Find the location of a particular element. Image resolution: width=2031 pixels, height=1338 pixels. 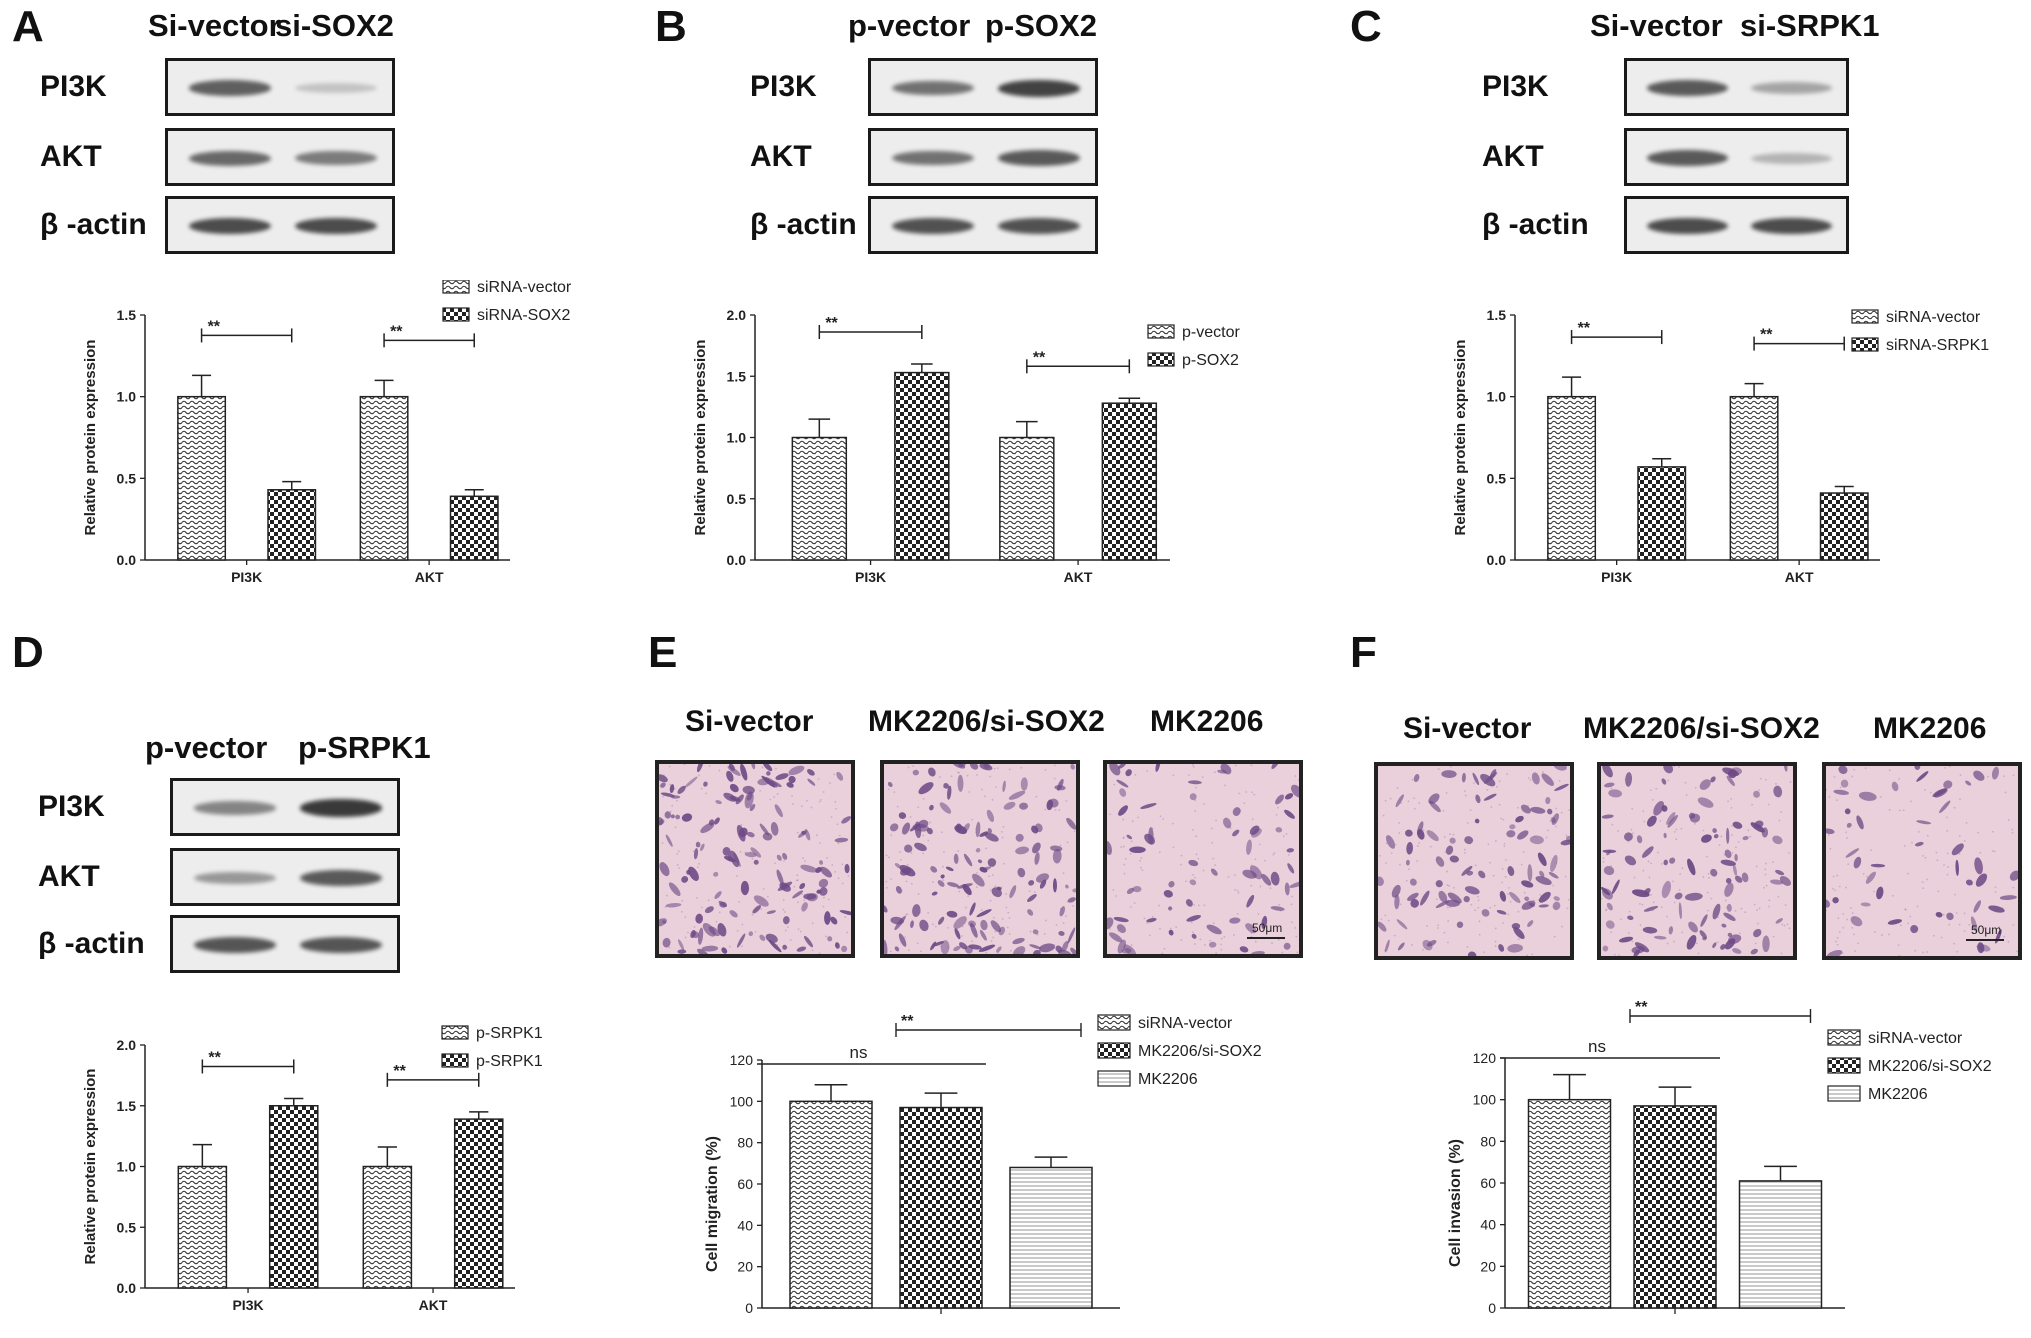

micro-label-0-2: MK2206 is located at coordinates (1207, 721).